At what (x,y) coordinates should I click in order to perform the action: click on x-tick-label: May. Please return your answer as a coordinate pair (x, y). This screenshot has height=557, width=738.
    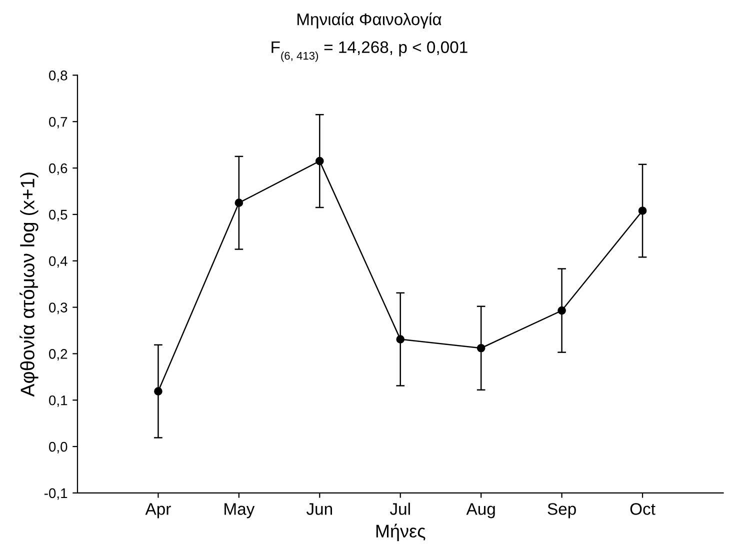
    Looking at the image, I should click on (239, 510).